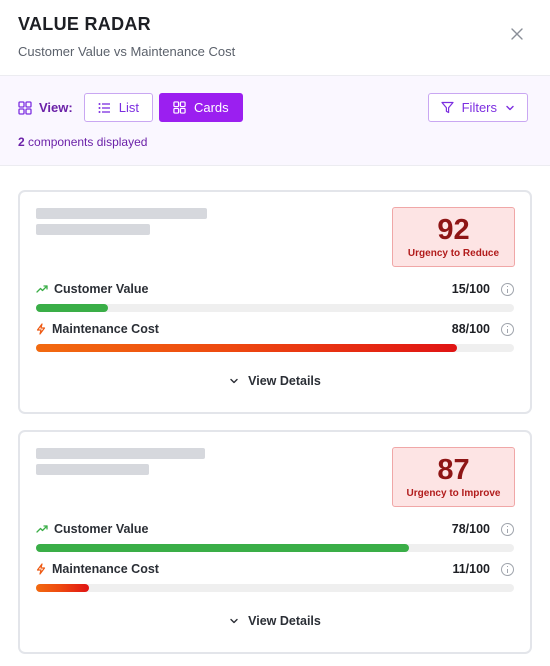  I want to click on urgency-label: Urgency to Improve, so click(453, 493).